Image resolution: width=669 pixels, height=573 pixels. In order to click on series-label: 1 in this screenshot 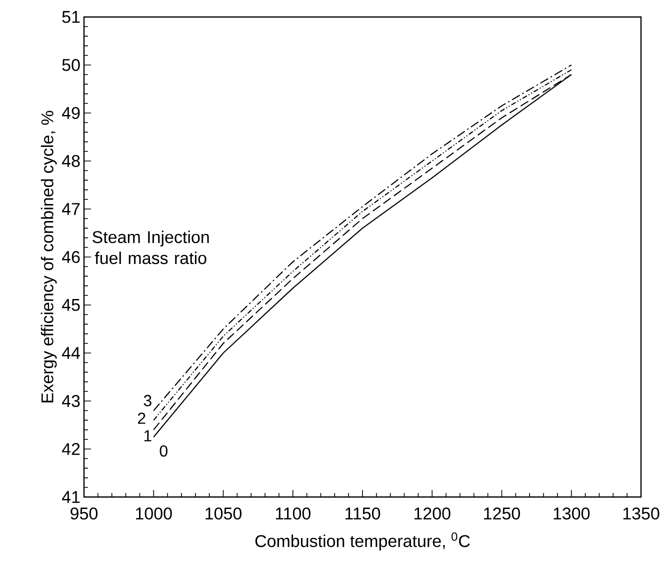, I will do `click(148, 436)`.